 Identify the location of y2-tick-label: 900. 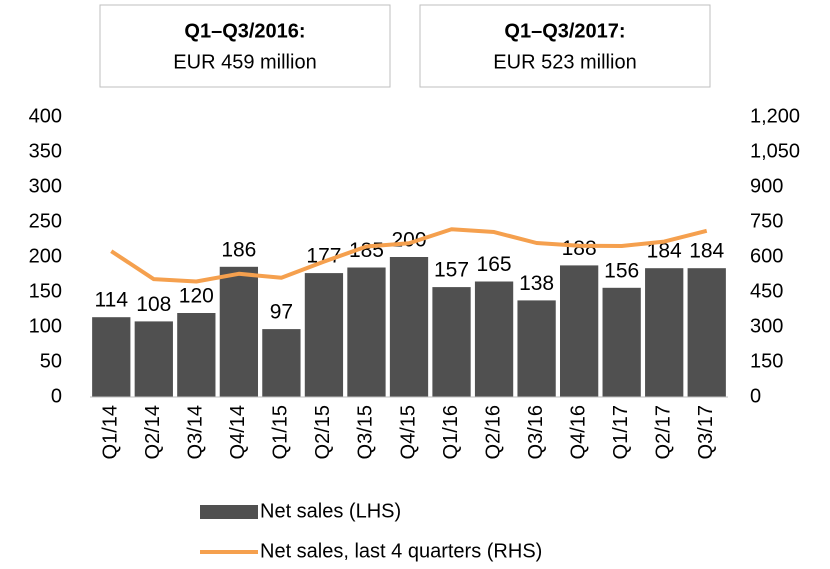
(766, 186).